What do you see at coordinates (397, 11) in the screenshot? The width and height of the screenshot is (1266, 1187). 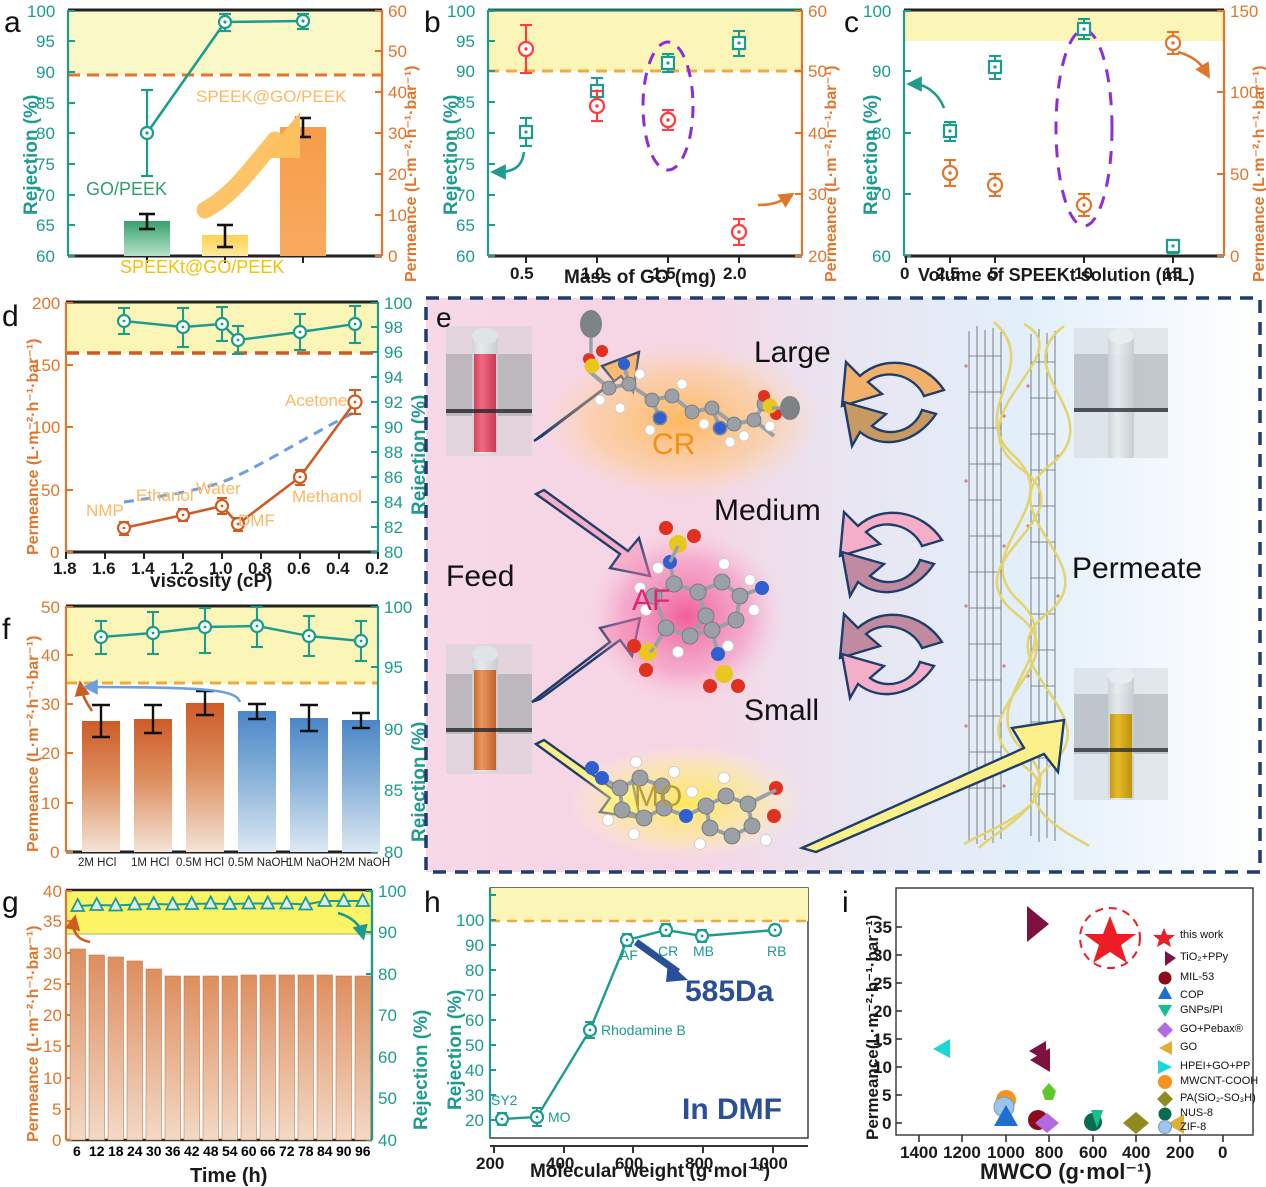 I see `panel-a-y2tick-60: 60` at bounding box center [397, 11].